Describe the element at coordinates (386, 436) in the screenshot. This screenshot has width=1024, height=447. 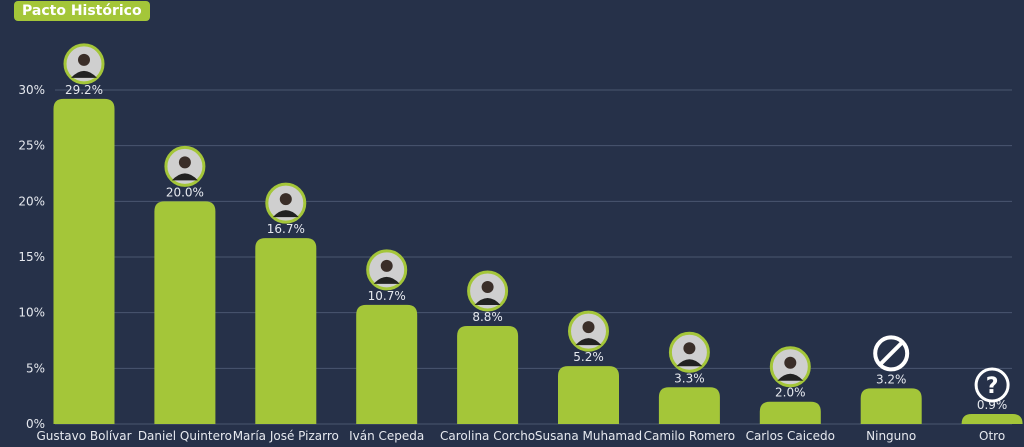
I see `x-tick-label: Iván Cepeda` at that location.